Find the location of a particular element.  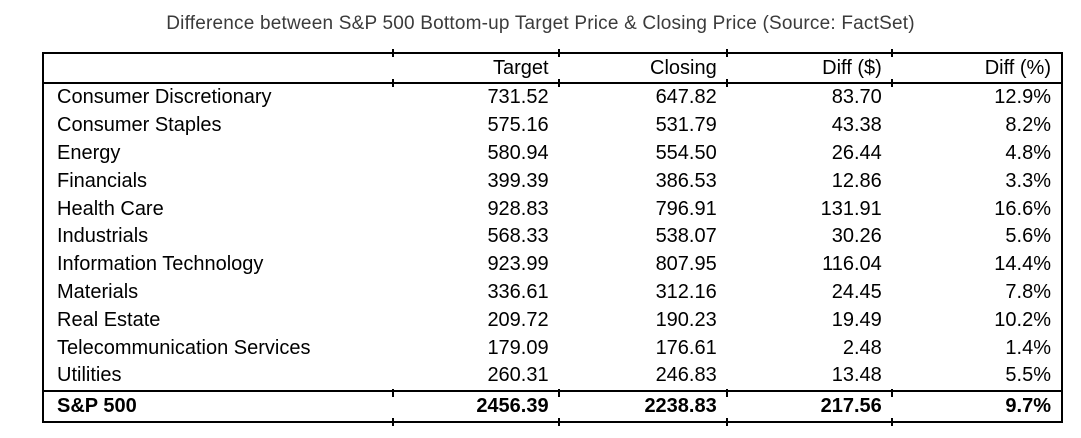

value-cell: 580.94 is located at coordinates (518, 152).